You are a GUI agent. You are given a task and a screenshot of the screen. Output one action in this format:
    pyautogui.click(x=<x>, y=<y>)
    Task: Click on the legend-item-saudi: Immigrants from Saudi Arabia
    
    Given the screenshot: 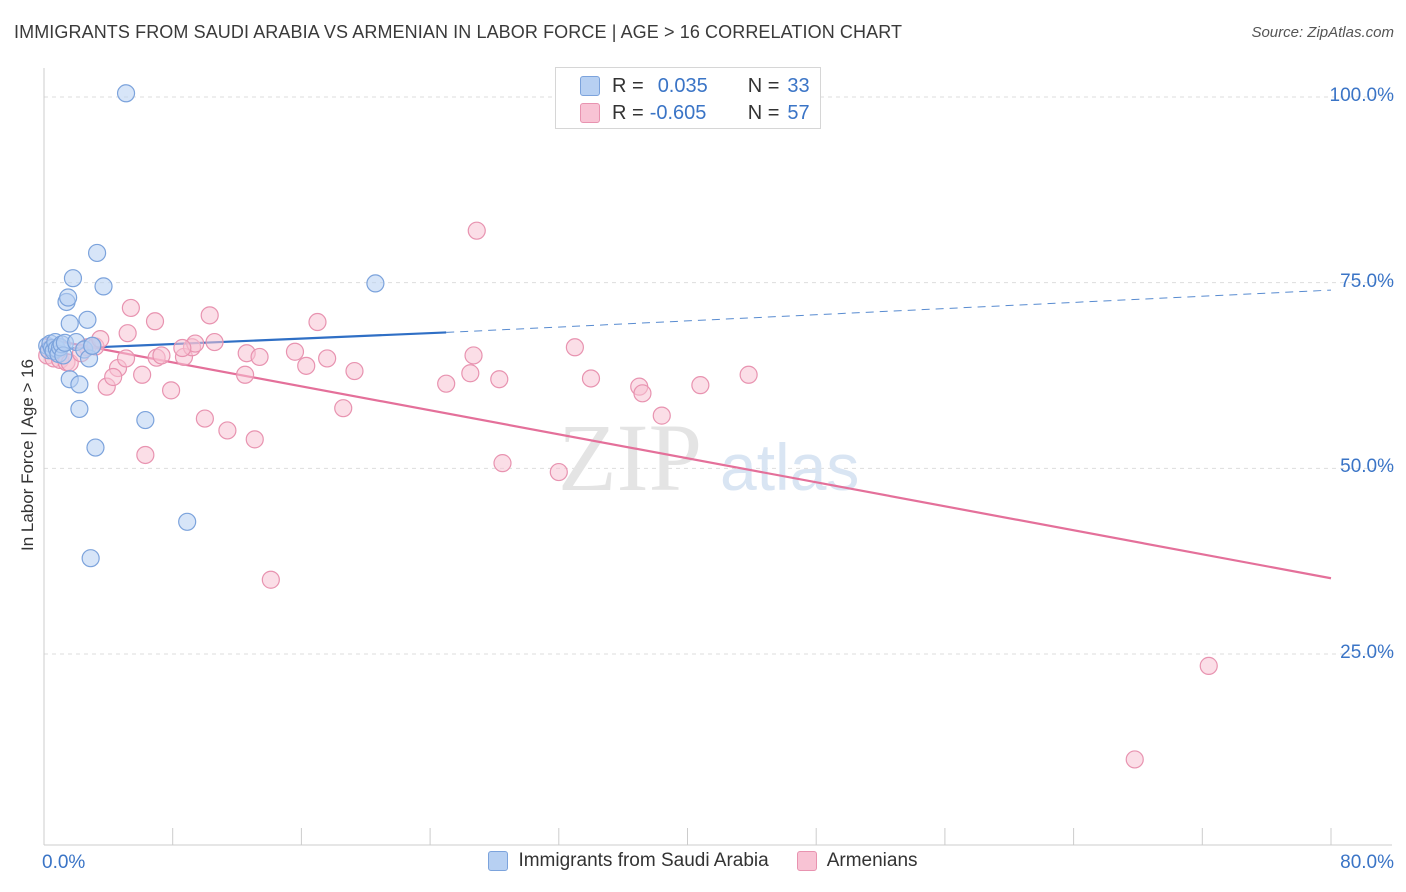 What is the action you would take?
    pyautogui.click(x=628, y=861)
    